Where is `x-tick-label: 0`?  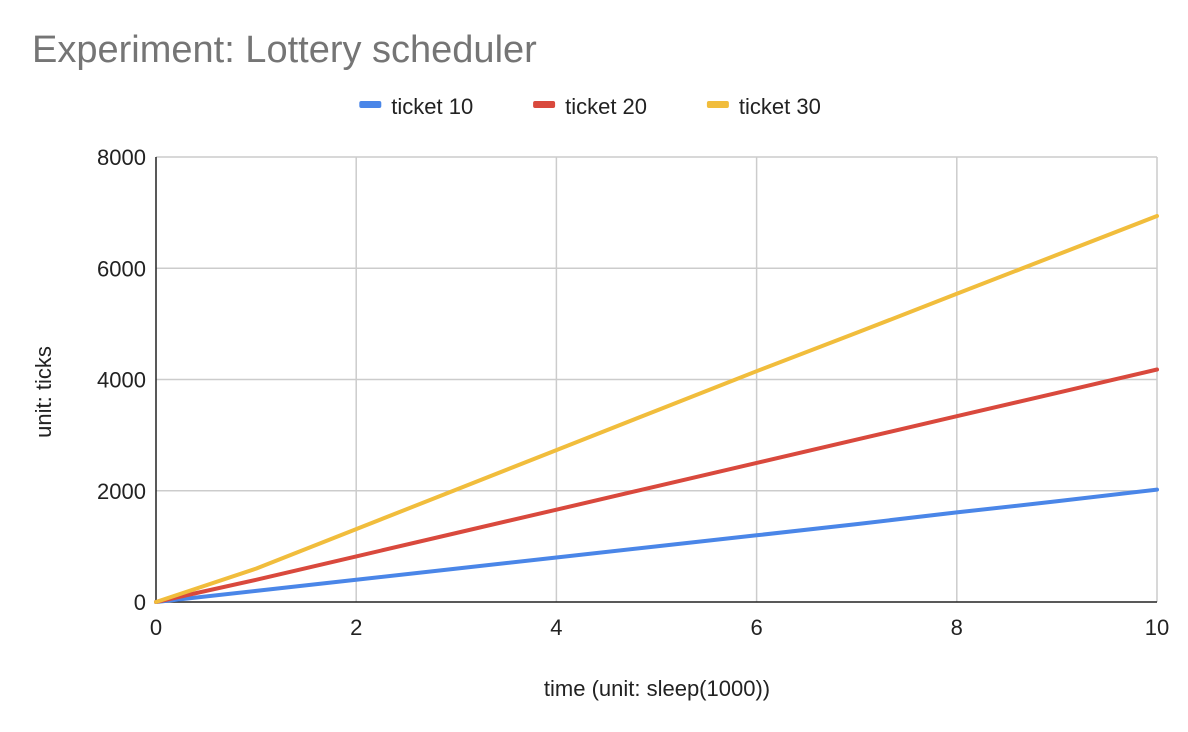 x-tick-label: 0 is located at coordinates (156, 627).